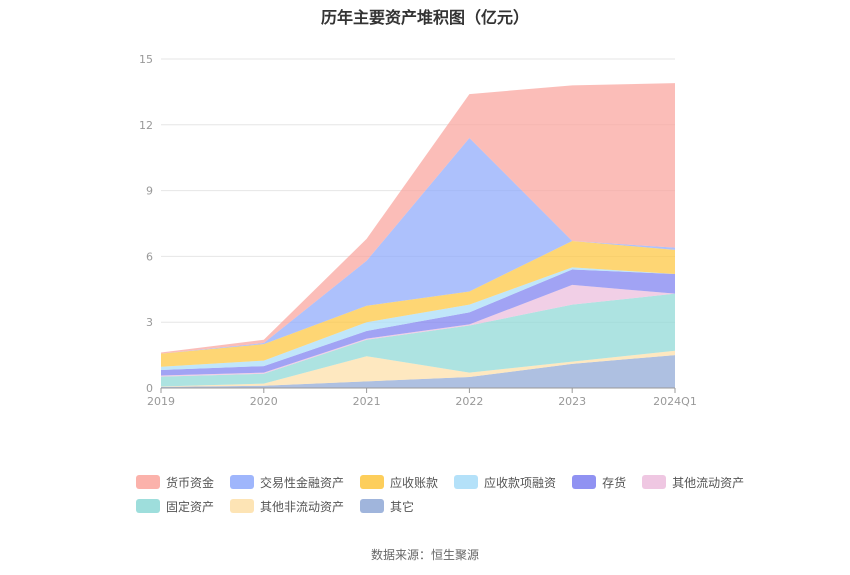  Describe the element at coordinates (402, 506) in the screenshot. I see `legend-label: 其它` at that location.